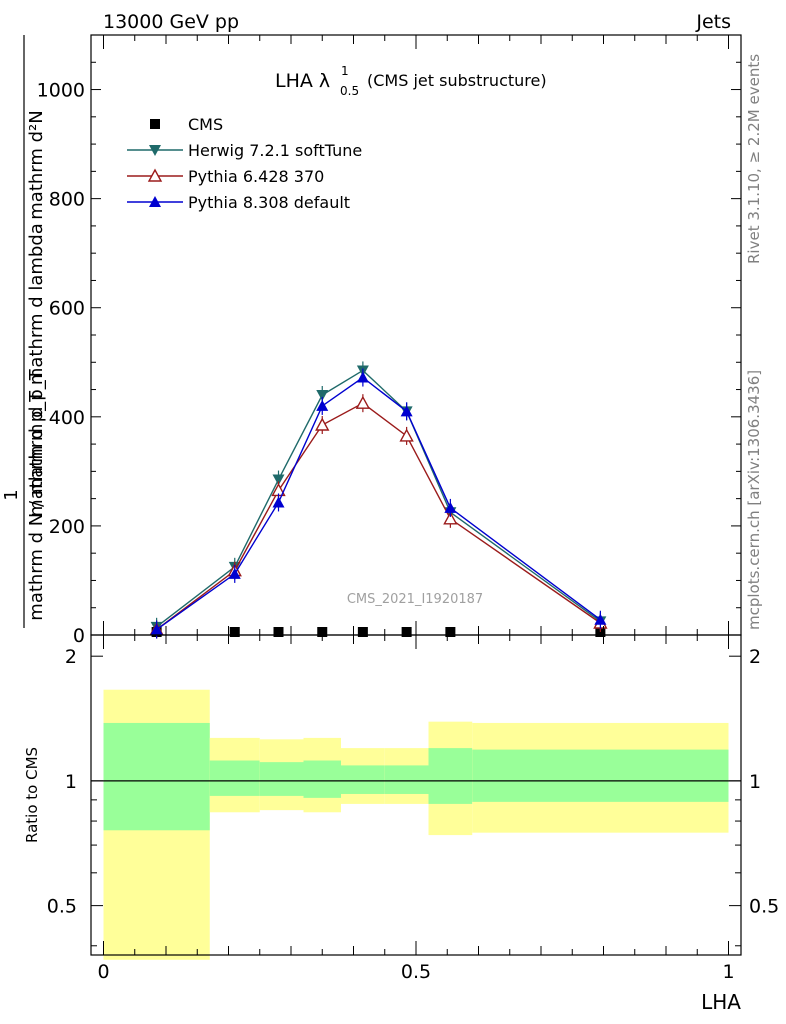 The height and width of the screenshot is (1024, 786). Describe the element at coordinates (754, 159) in the screenshot. I see `rivet-label: Rivet 3.1.10, ≥ 2.2M events` at that location.